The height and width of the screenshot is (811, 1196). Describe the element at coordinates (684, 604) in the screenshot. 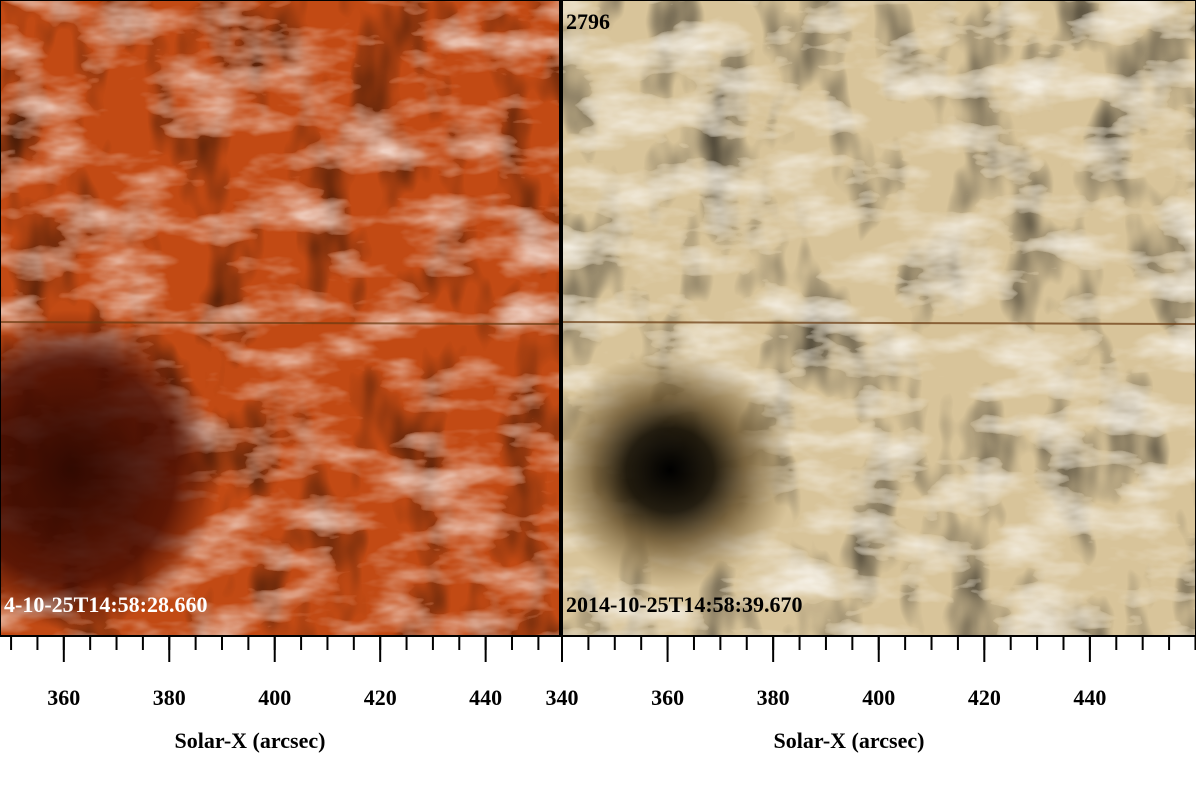

I see `timestamp: 2014-10-25T14:58:39.670` at that location.